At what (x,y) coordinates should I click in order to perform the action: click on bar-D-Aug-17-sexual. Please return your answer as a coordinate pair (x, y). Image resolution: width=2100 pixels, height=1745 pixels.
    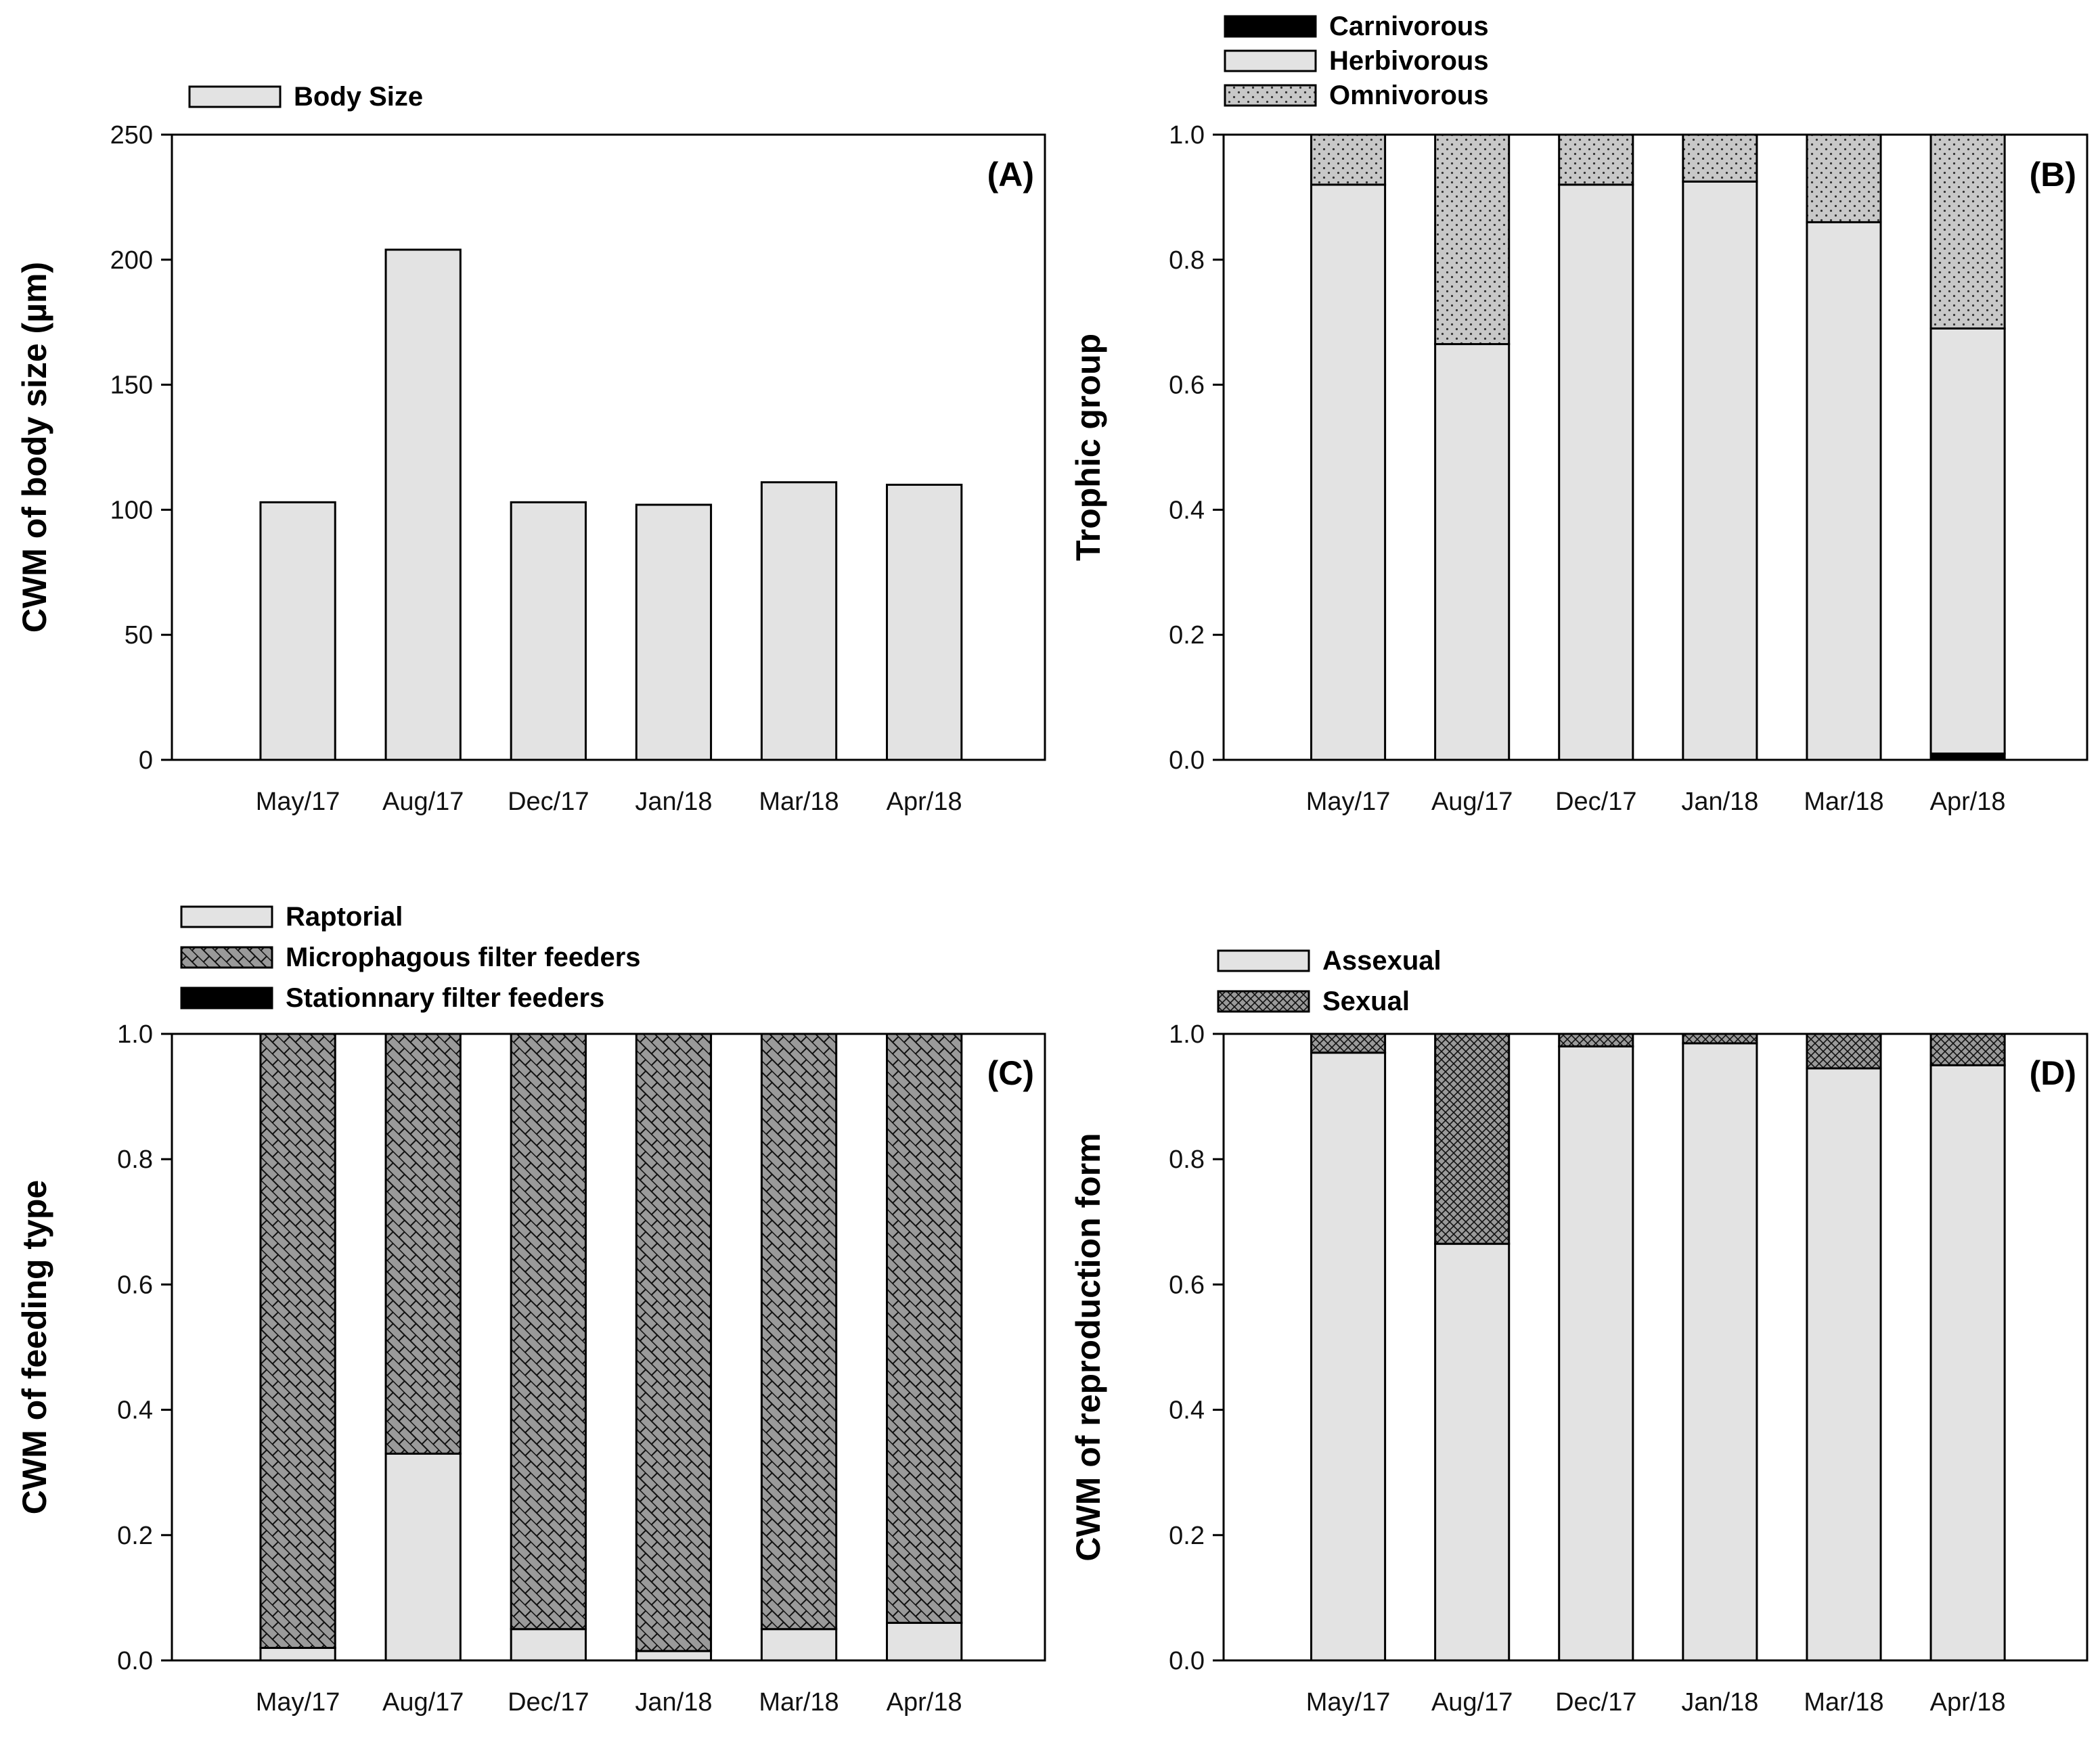
    Looking at the image, I should click on (1472, 1139).